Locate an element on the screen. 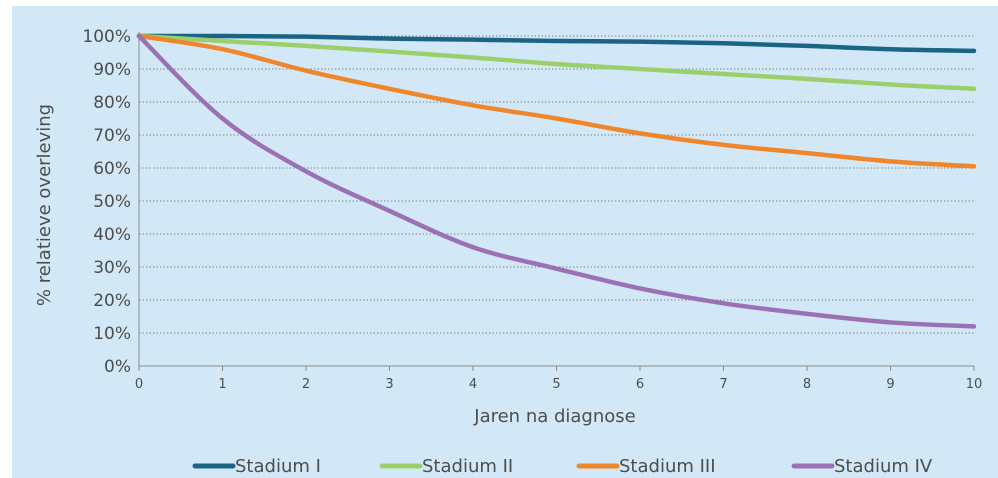 This screenshot has width=998, height=478. x-axis-ticks: 0 1 2 3 4 5 6 7 8 9 10 is located at coordinates (558, 379).